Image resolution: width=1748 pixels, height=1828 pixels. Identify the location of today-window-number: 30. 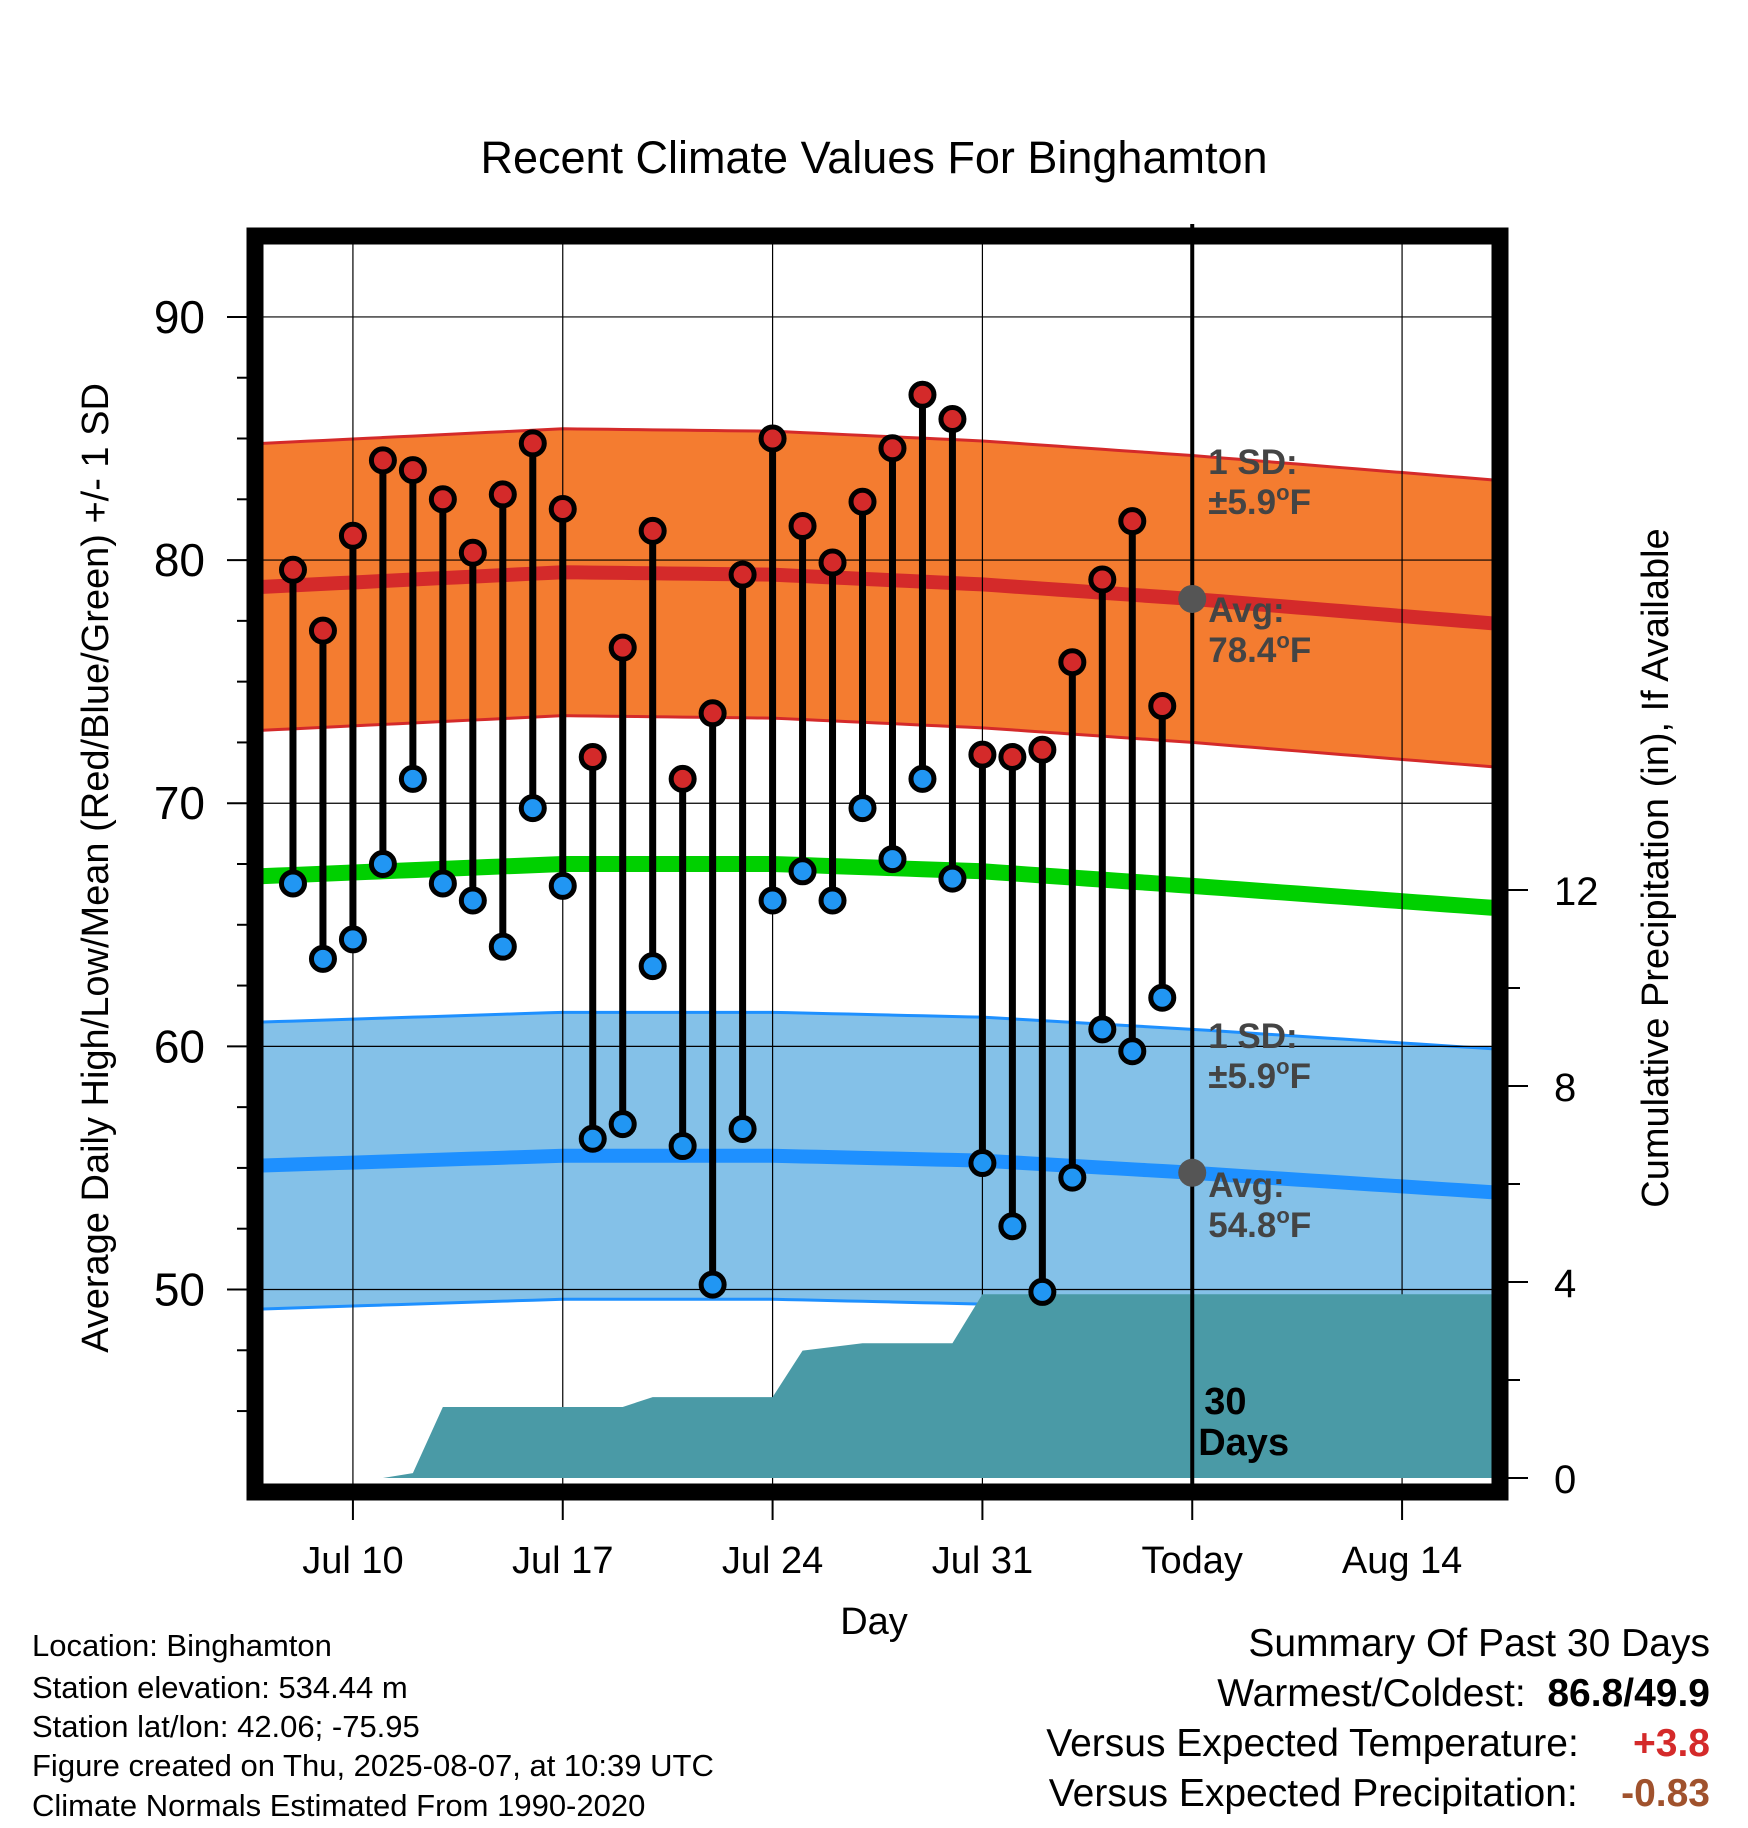
(1225, 1402).